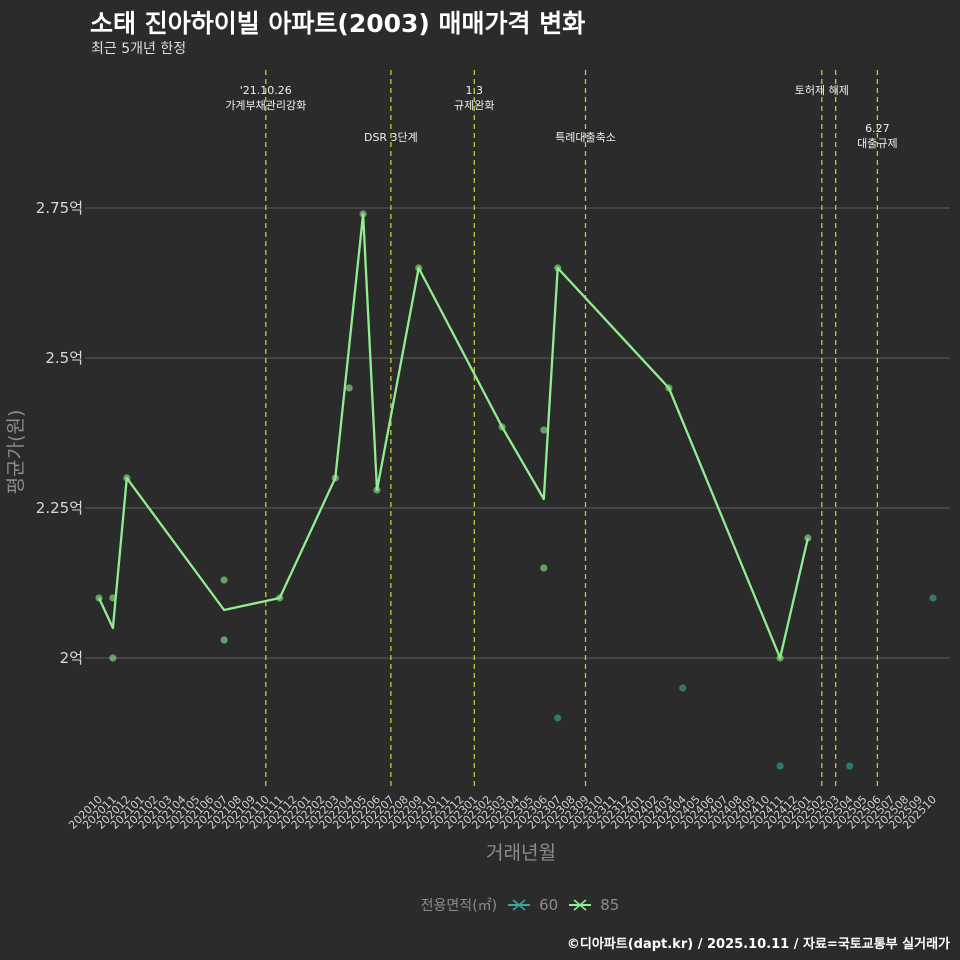  I want to click on legend-title: 전용면적(㎡), so click(459, 906).